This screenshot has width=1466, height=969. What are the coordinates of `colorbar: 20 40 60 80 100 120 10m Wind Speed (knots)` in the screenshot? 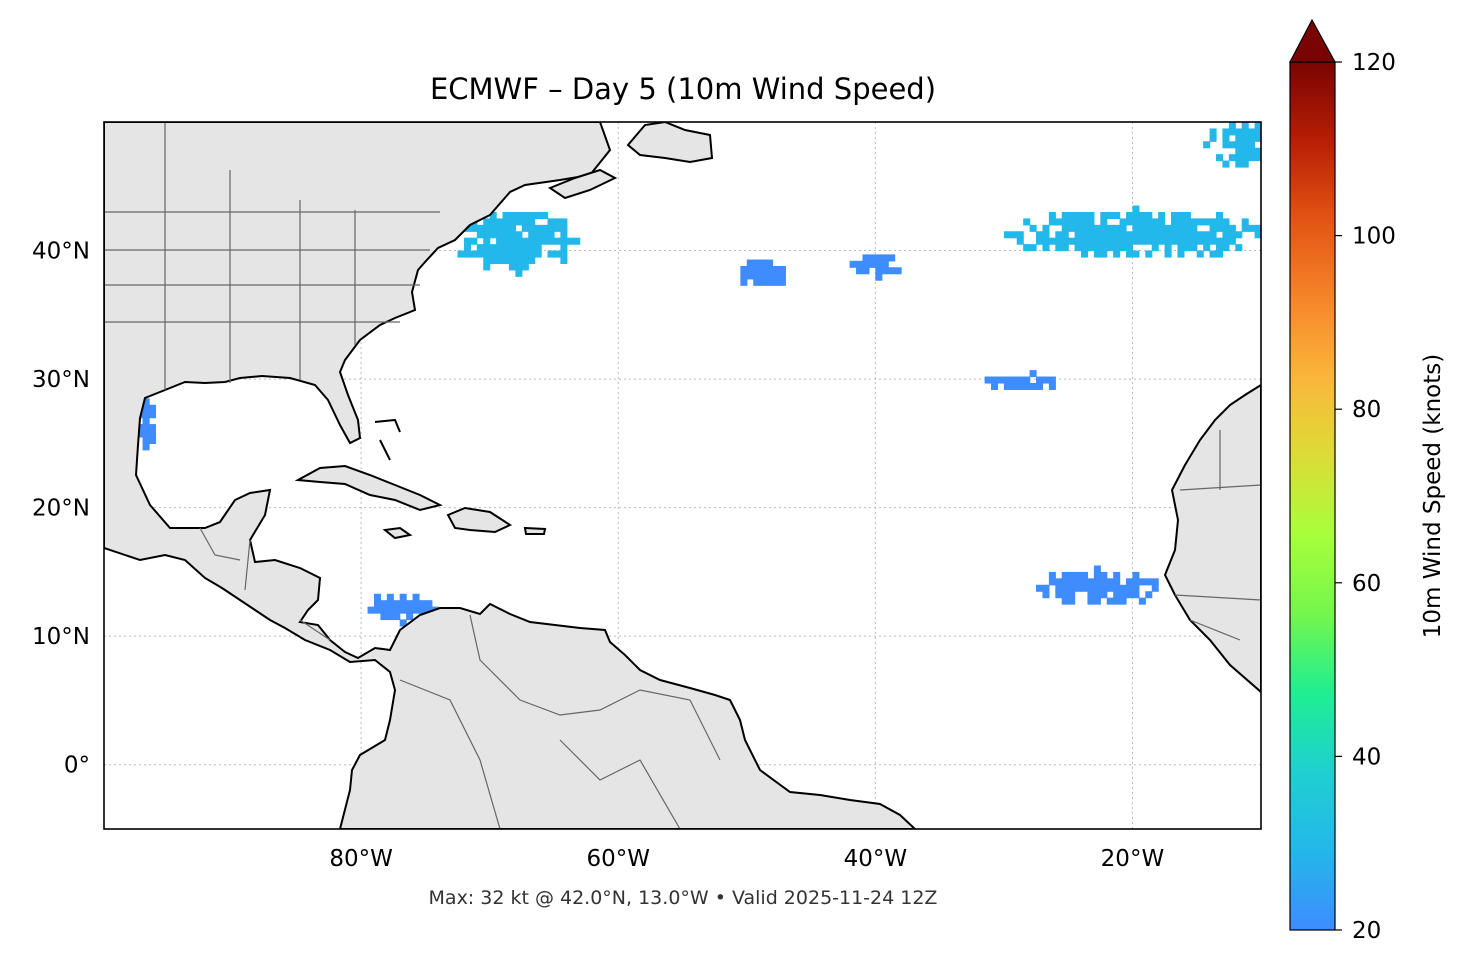 It's located at (1367, 481).